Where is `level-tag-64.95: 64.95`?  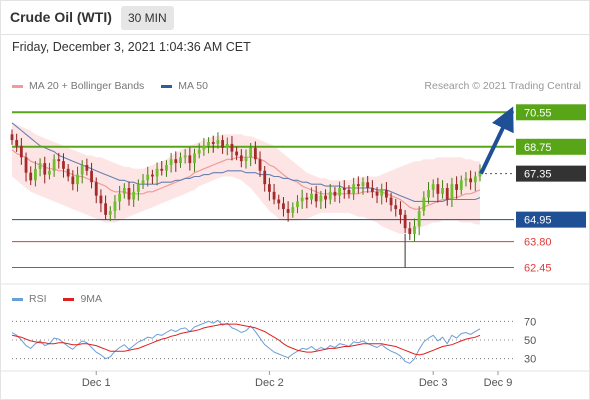
level-tag-64.95: 64.95 is located at coordinates (551, 219).